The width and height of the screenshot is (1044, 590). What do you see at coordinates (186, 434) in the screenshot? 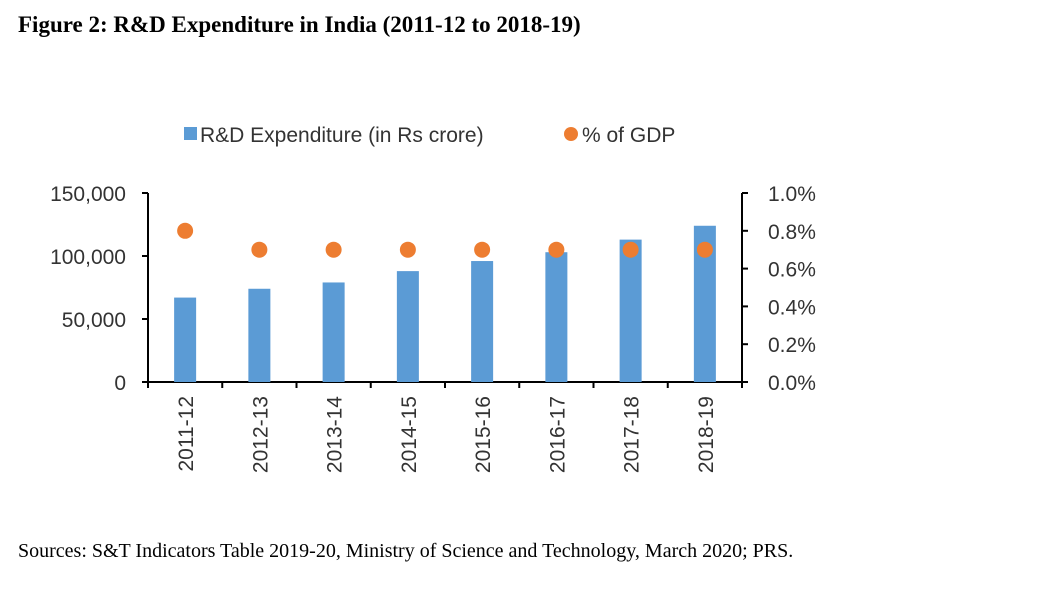
I see `x-tick-label: 2011-12` at bounding box center [186, 434].